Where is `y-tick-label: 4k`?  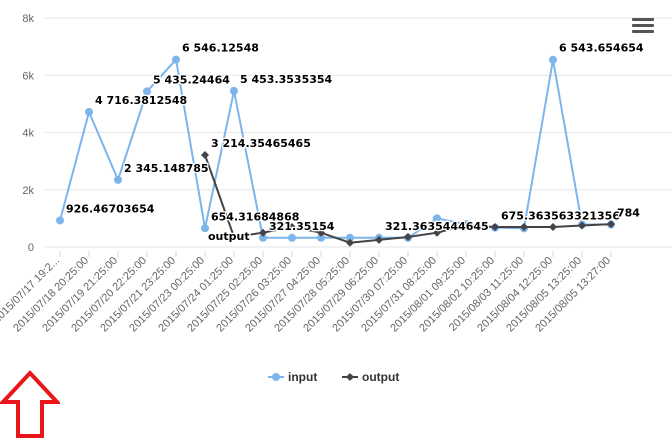
y-tick-label: 4k is located at coordinates (28, 134).